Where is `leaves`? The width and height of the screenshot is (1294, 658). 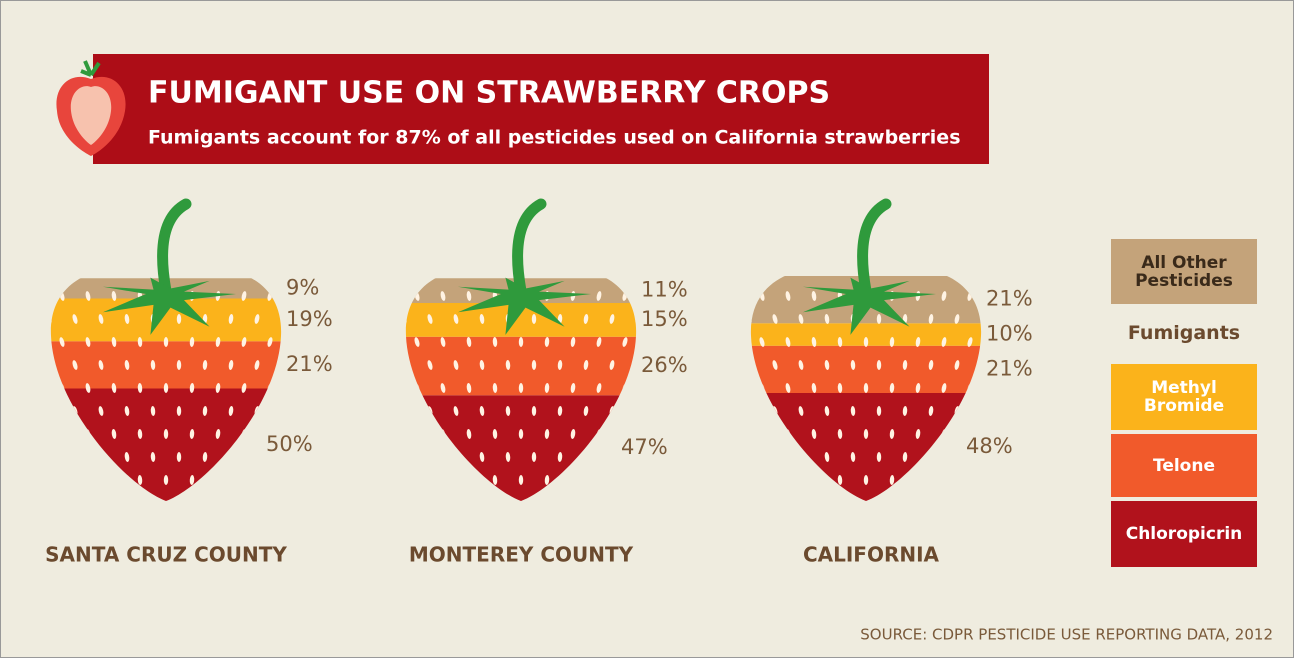
leaves is located at coordinates (169, 306).